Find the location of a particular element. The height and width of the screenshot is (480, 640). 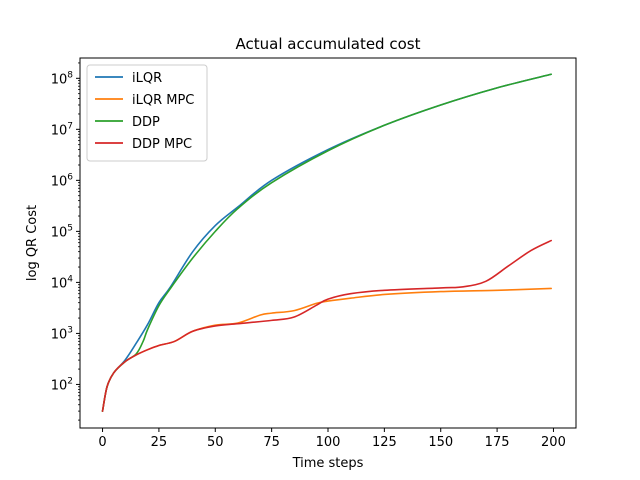

x-tick-label: 0 is located at coordinates (102, 442).